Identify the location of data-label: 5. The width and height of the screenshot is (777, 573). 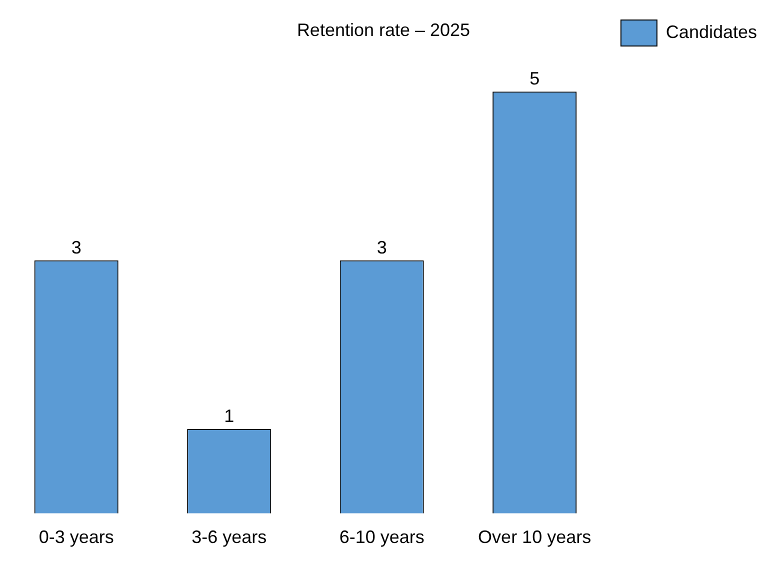
(535, 78).